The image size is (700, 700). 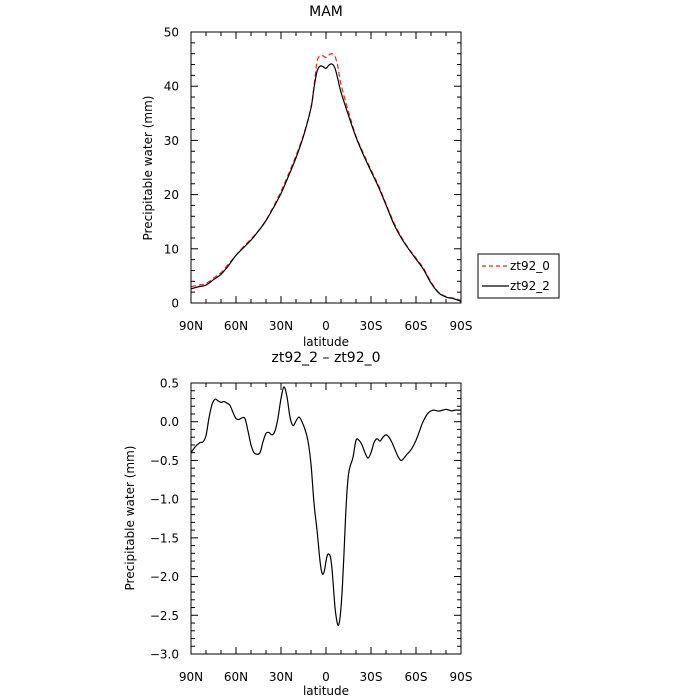 What do you see at coordinates (175, 304) in the screenshot?
I see `top-y-tick-label: 0` at bounding box center [175, 304].